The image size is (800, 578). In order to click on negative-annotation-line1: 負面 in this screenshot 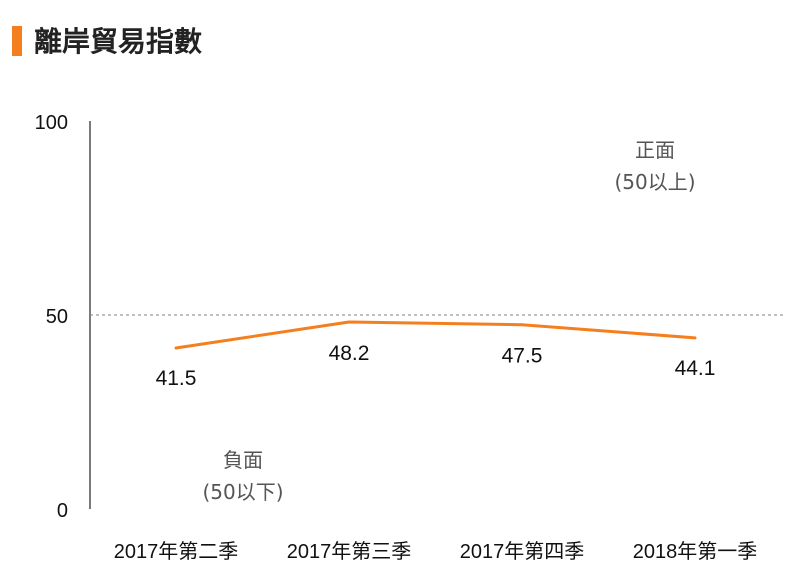, I will do `click(243, 460)`.